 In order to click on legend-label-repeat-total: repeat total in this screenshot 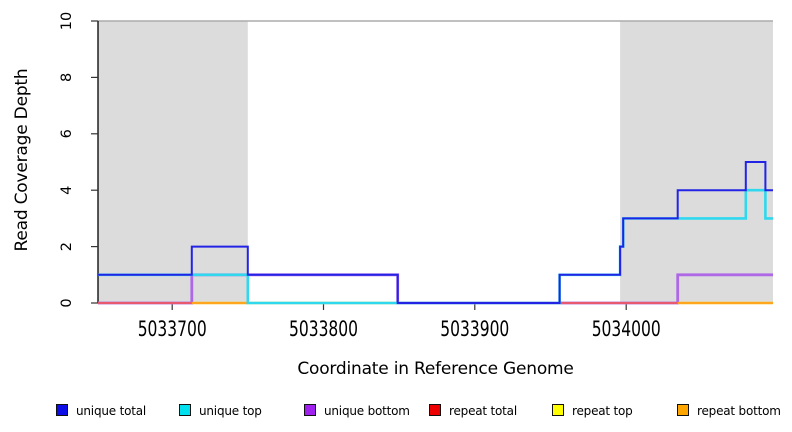, I will do `click(483, 411)`.